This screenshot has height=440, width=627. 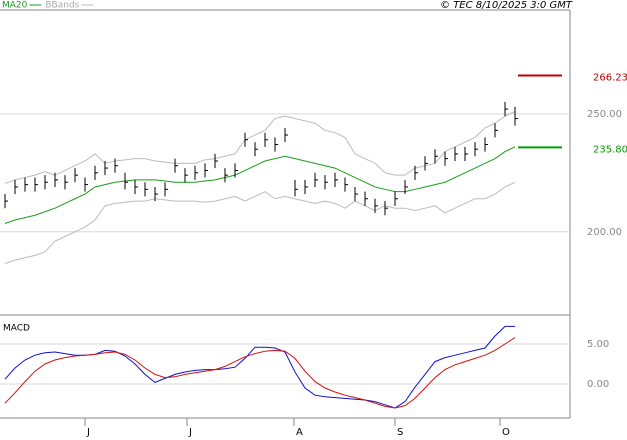 I want to click on ma-line, so click(x=260, y=185).